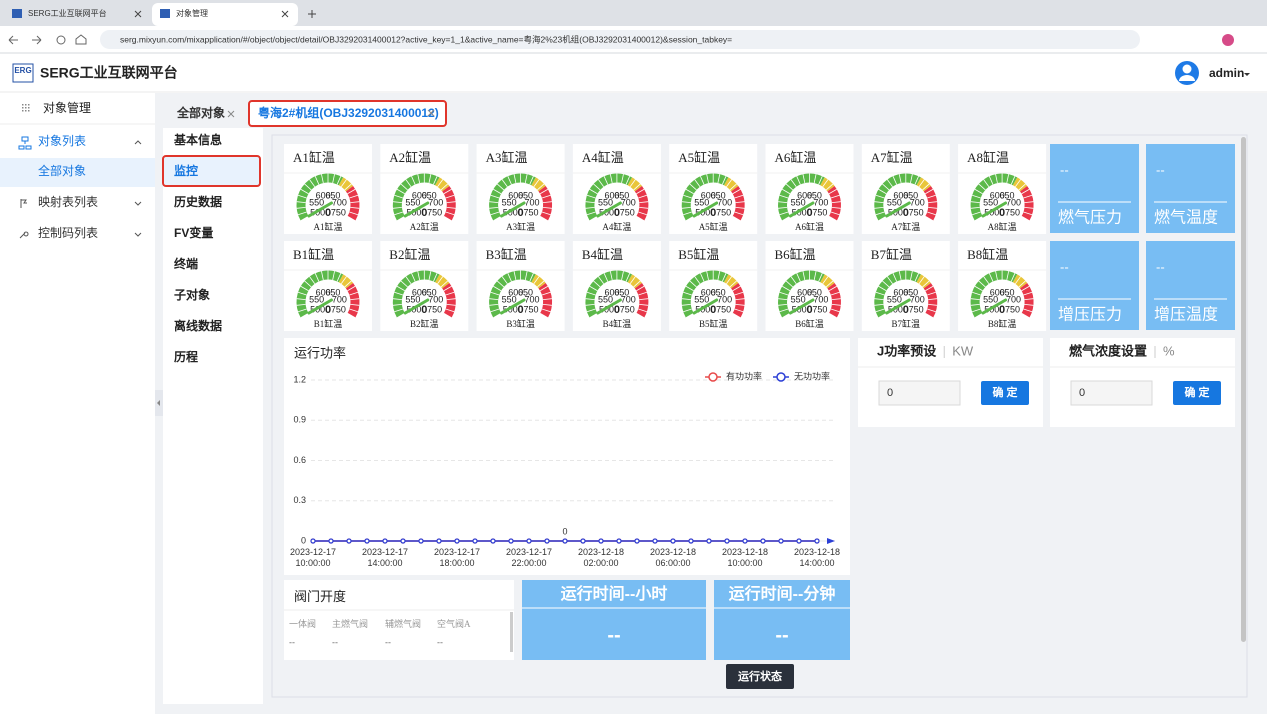 The width and height of the screenshot is (1267, 714). Describe the element at coordinates (621, 195) in the screenshot. I see `gauge-tick-label: 650` at that location.